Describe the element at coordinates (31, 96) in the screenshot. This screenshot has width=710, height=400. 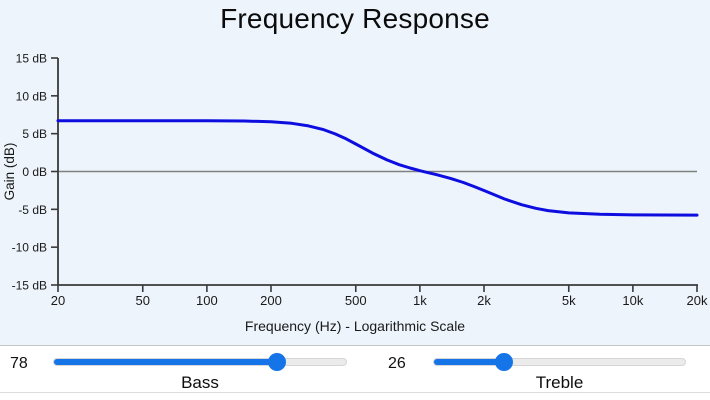
I see `y-tick-label: 10 dB` at that location.